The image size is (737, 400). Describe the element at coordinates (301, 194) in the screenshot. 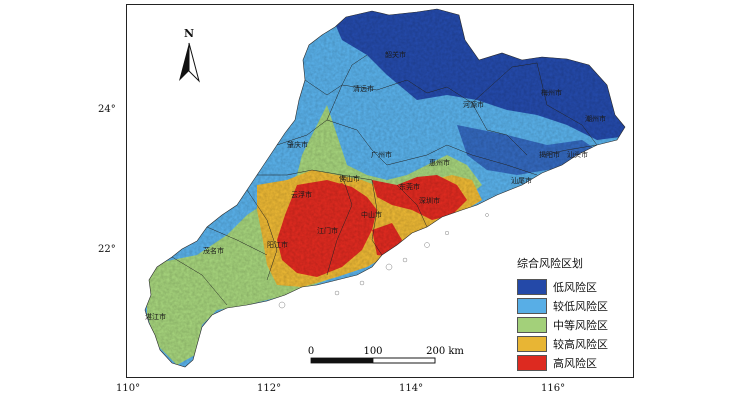

I see `city-label: 云浮市` at that location.